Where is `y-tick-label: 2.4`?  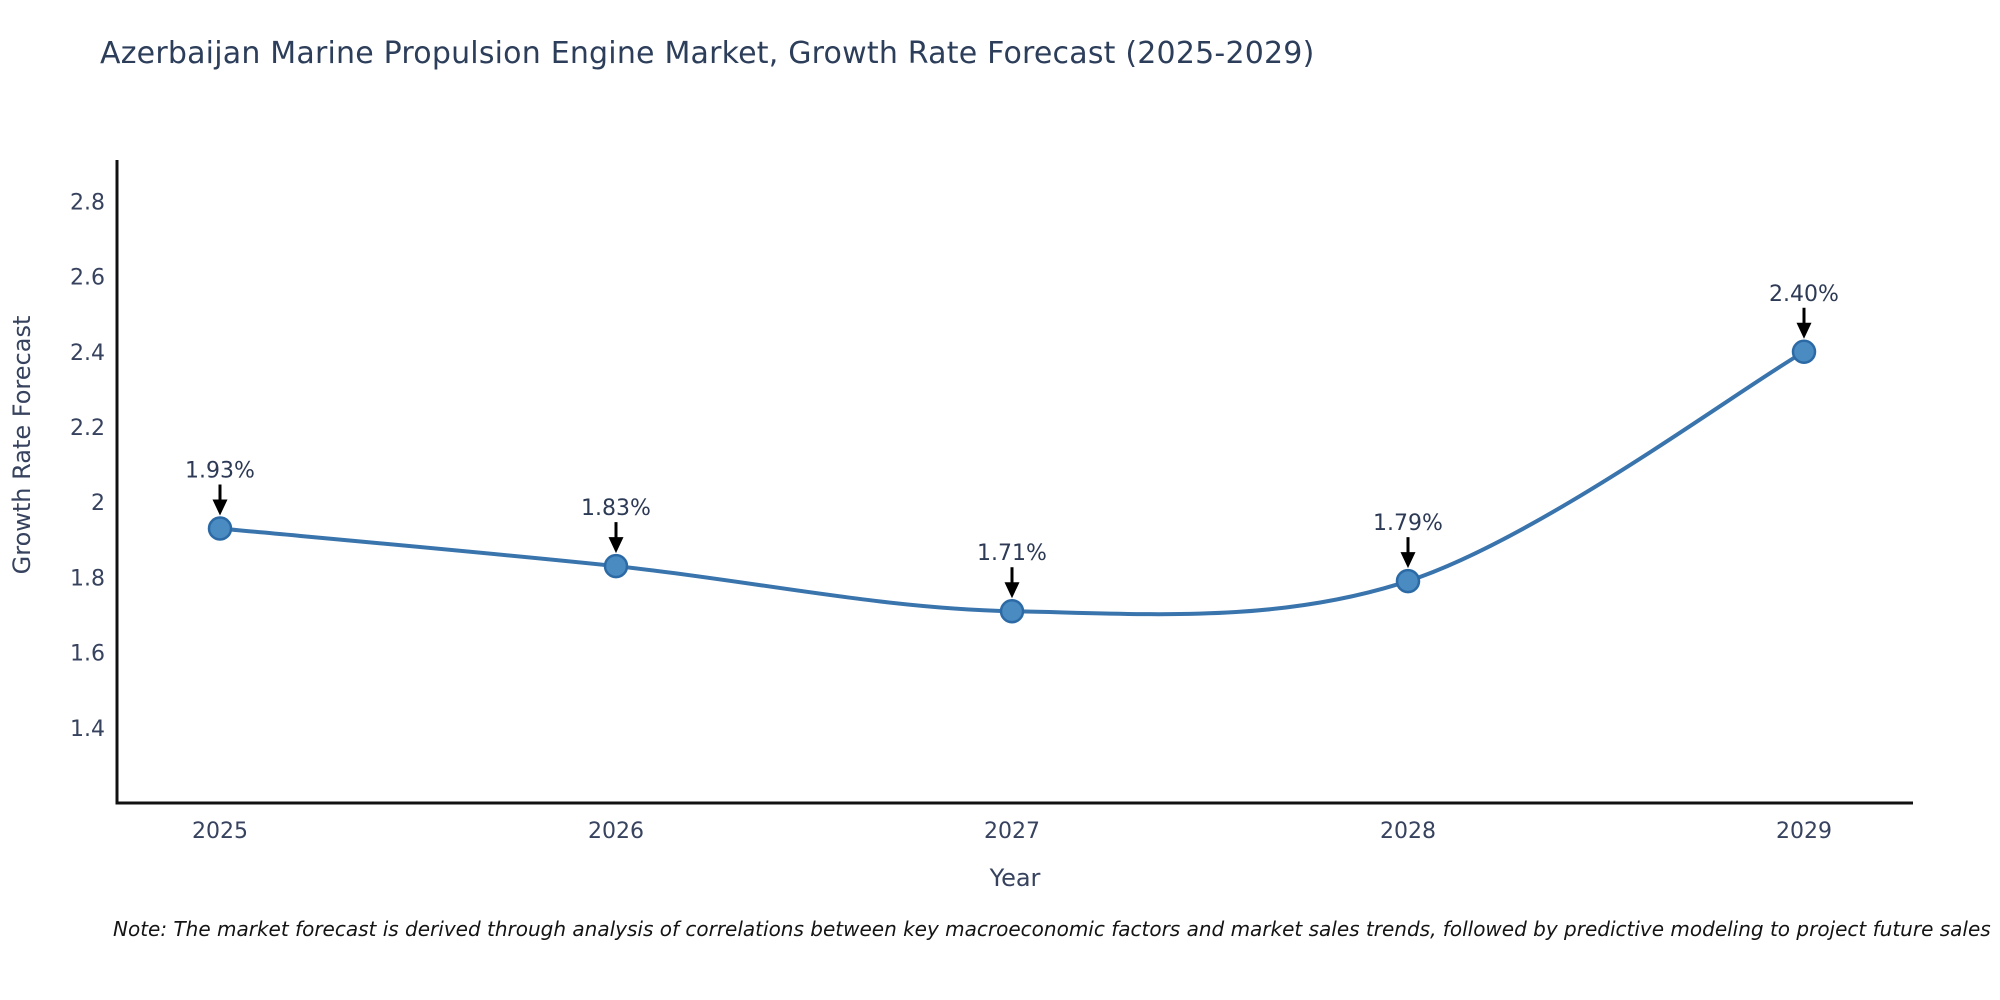 y-tick-label: 2.4 is located at coordinates (87, 353).